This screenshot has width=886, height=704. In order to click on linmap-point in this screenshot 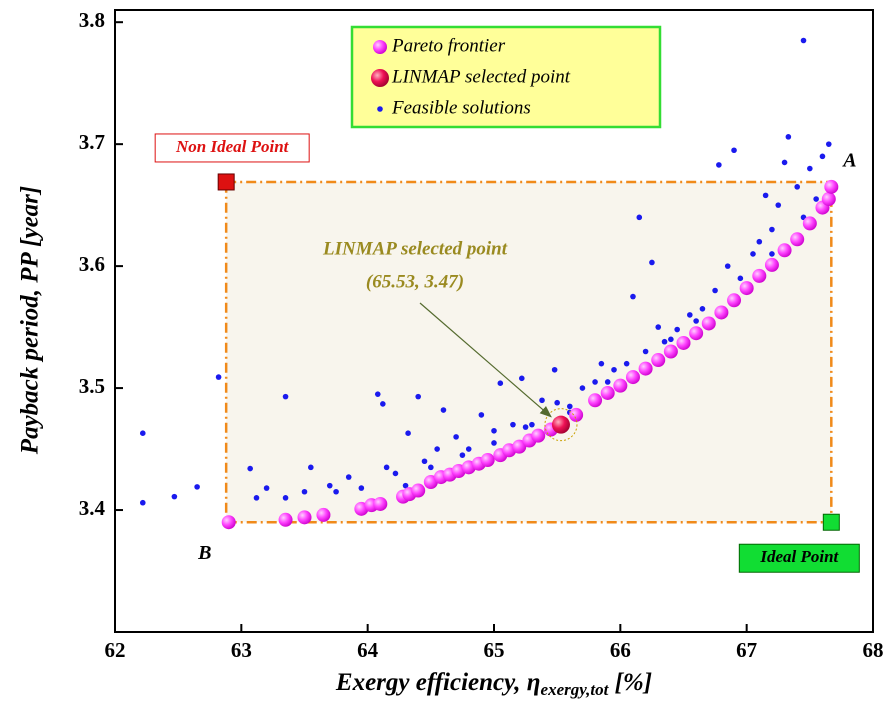, I will do `click(560, 424)`.